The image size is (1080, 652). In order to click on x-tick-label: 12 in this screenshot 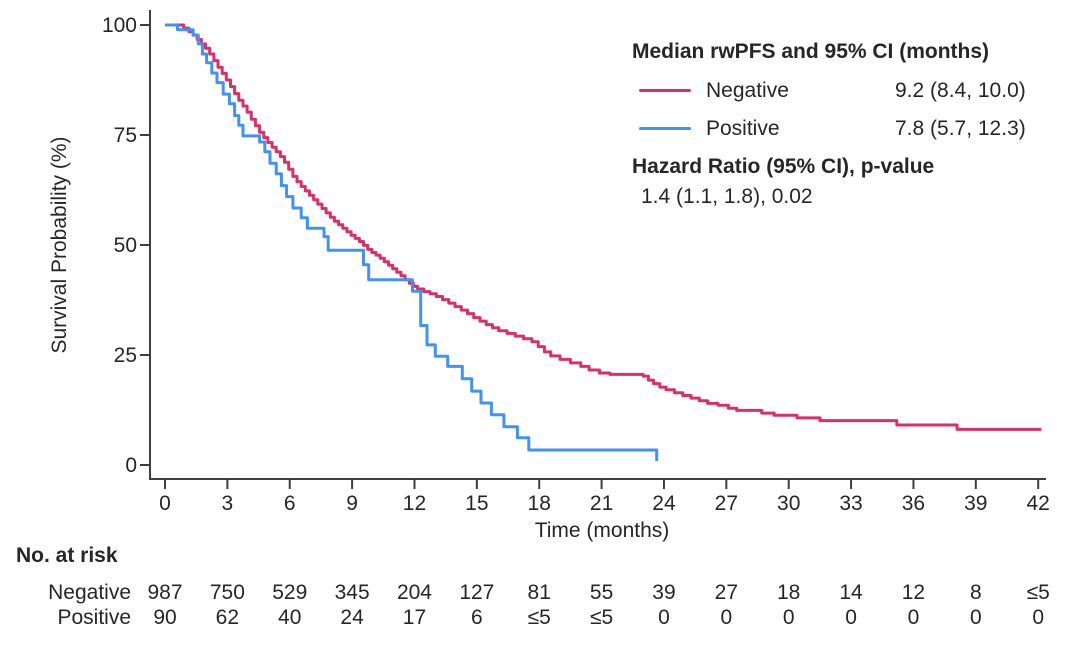, I will do `click(414, 503)`.